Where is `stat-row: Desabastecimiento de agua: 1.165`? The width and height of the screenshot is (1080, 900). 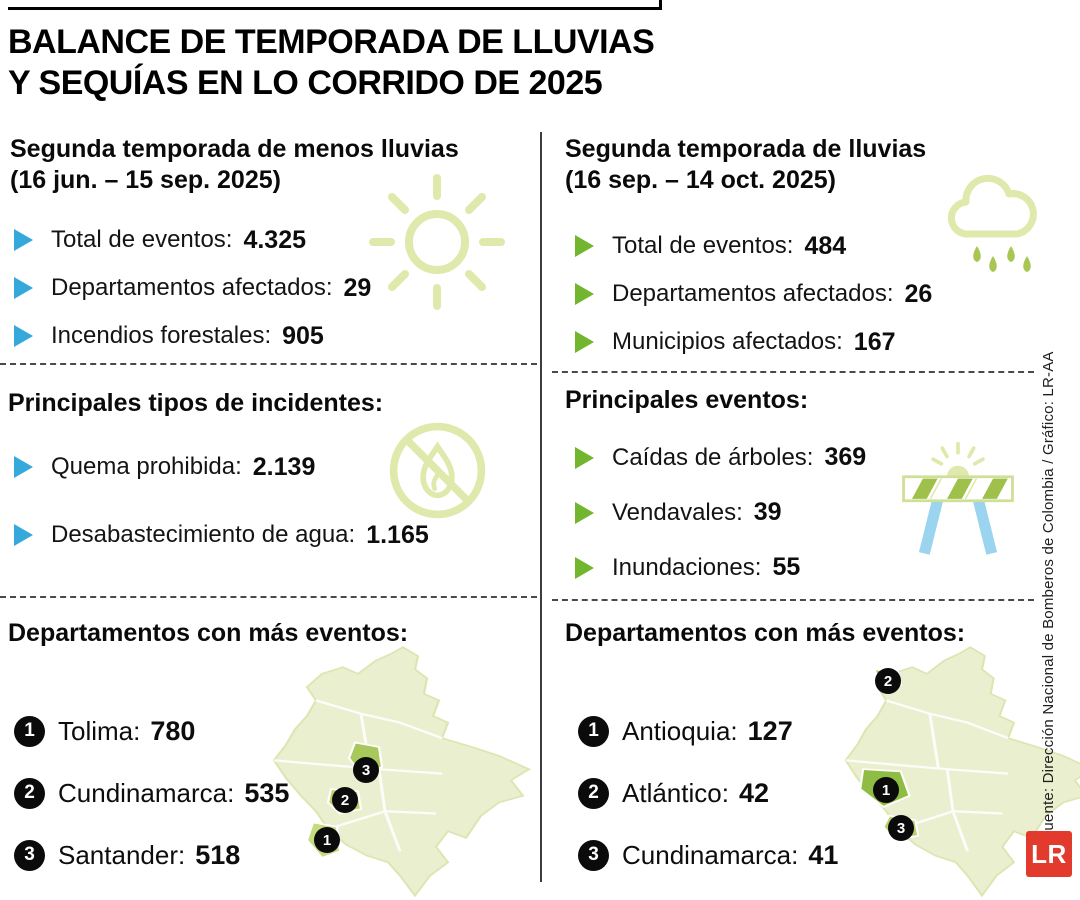
stat-row: Desabastecimiento de agua: 1.165 is located at coordinates (221, 535).